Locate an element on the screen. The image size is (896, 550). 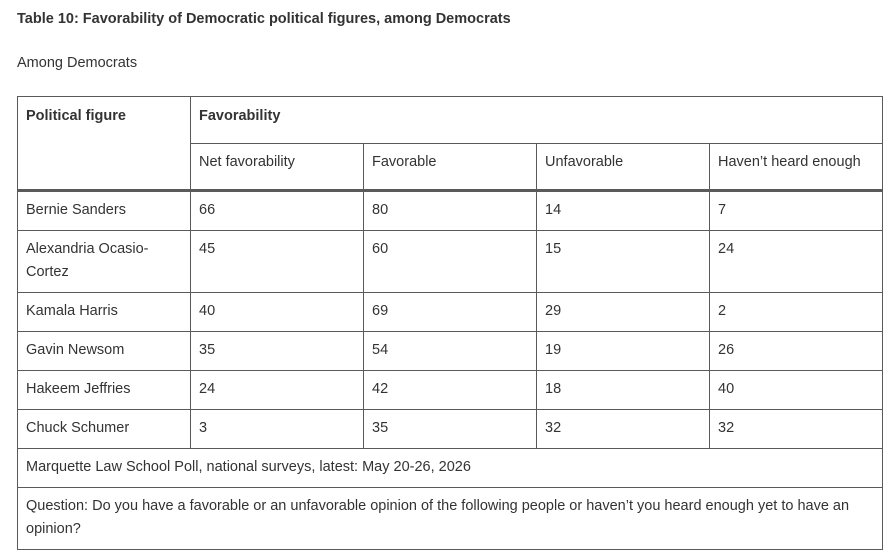
cell-unfavorable: 18 is located at coordinates (623, 390).